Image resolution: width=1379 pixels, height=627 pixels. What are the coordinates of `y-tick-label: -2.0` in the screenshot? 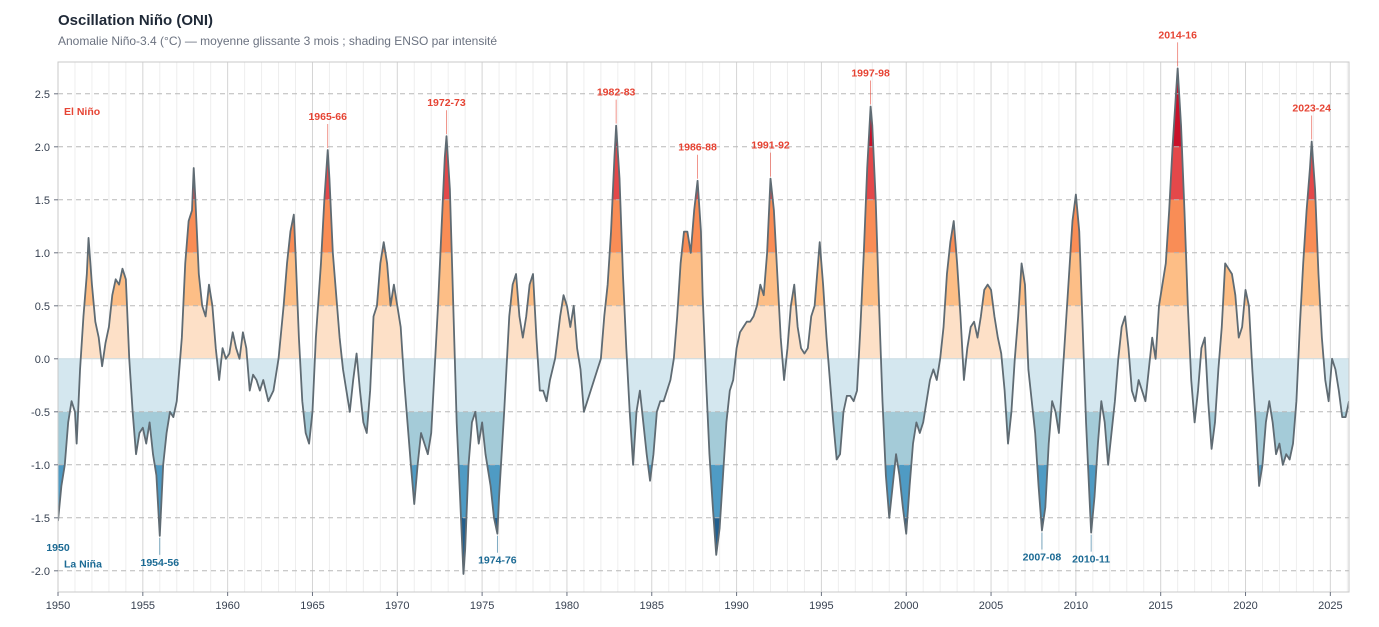 It's located at (40, 572).